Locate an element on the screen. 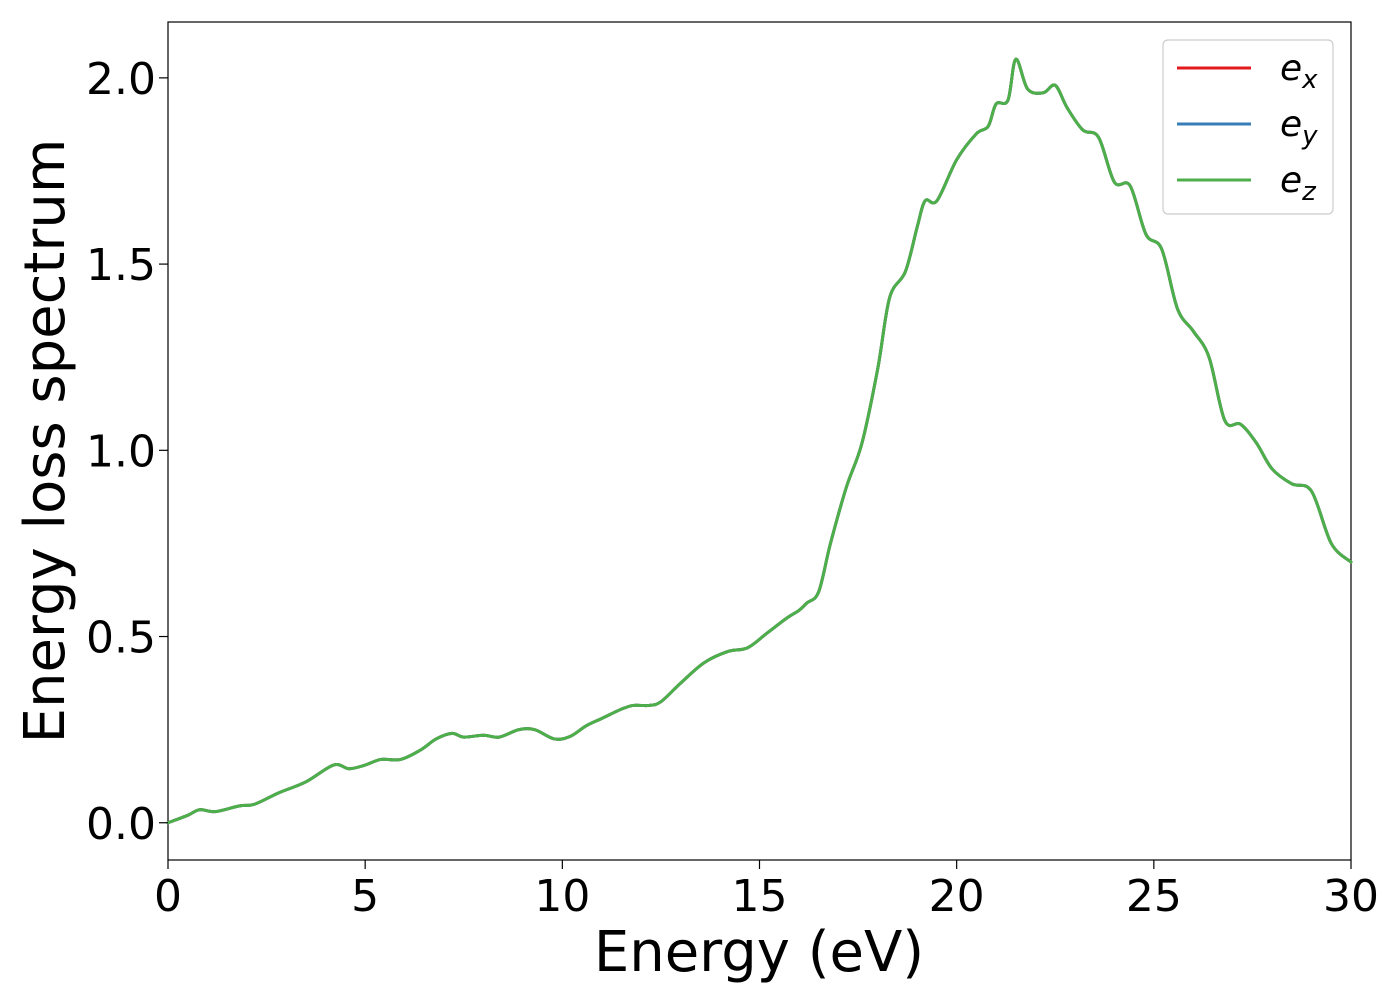 The height and width of the screenshot is (1000, 1400). y-tick-label: 0.0 is located at coordinates (121, 824).